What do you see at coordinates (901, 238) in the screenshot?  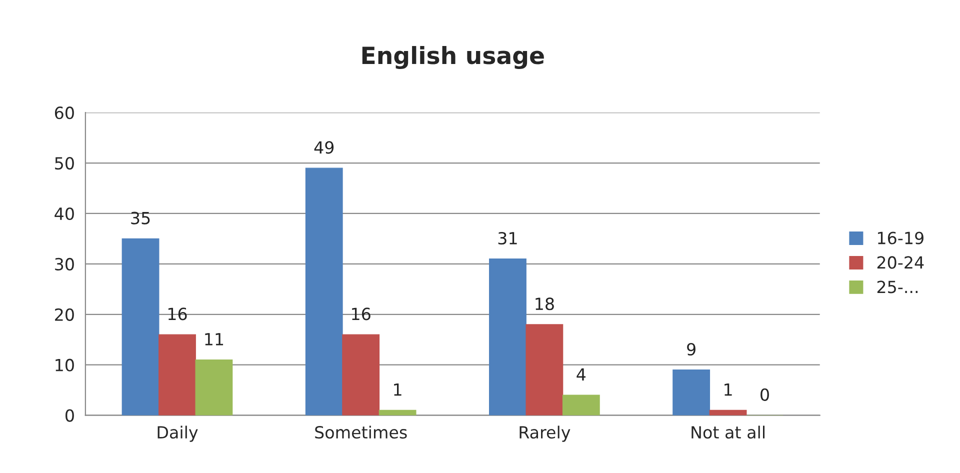 I see `legend-label: 16-19` at bounding box center [901, 238].